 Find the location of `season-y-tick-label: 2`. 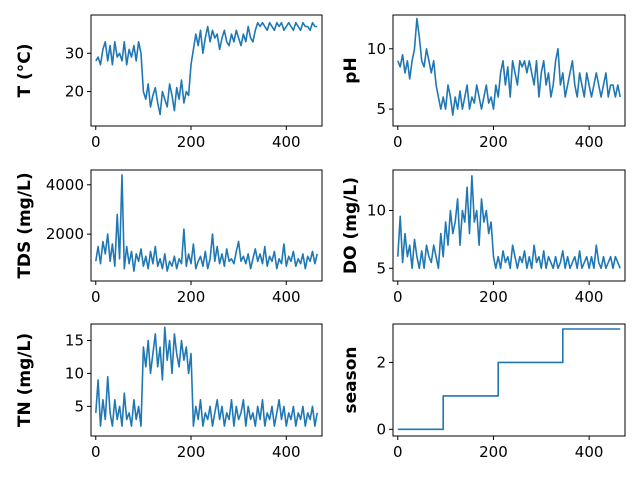

season-y-tick-label: 2 is located at coordinates (381, 362).